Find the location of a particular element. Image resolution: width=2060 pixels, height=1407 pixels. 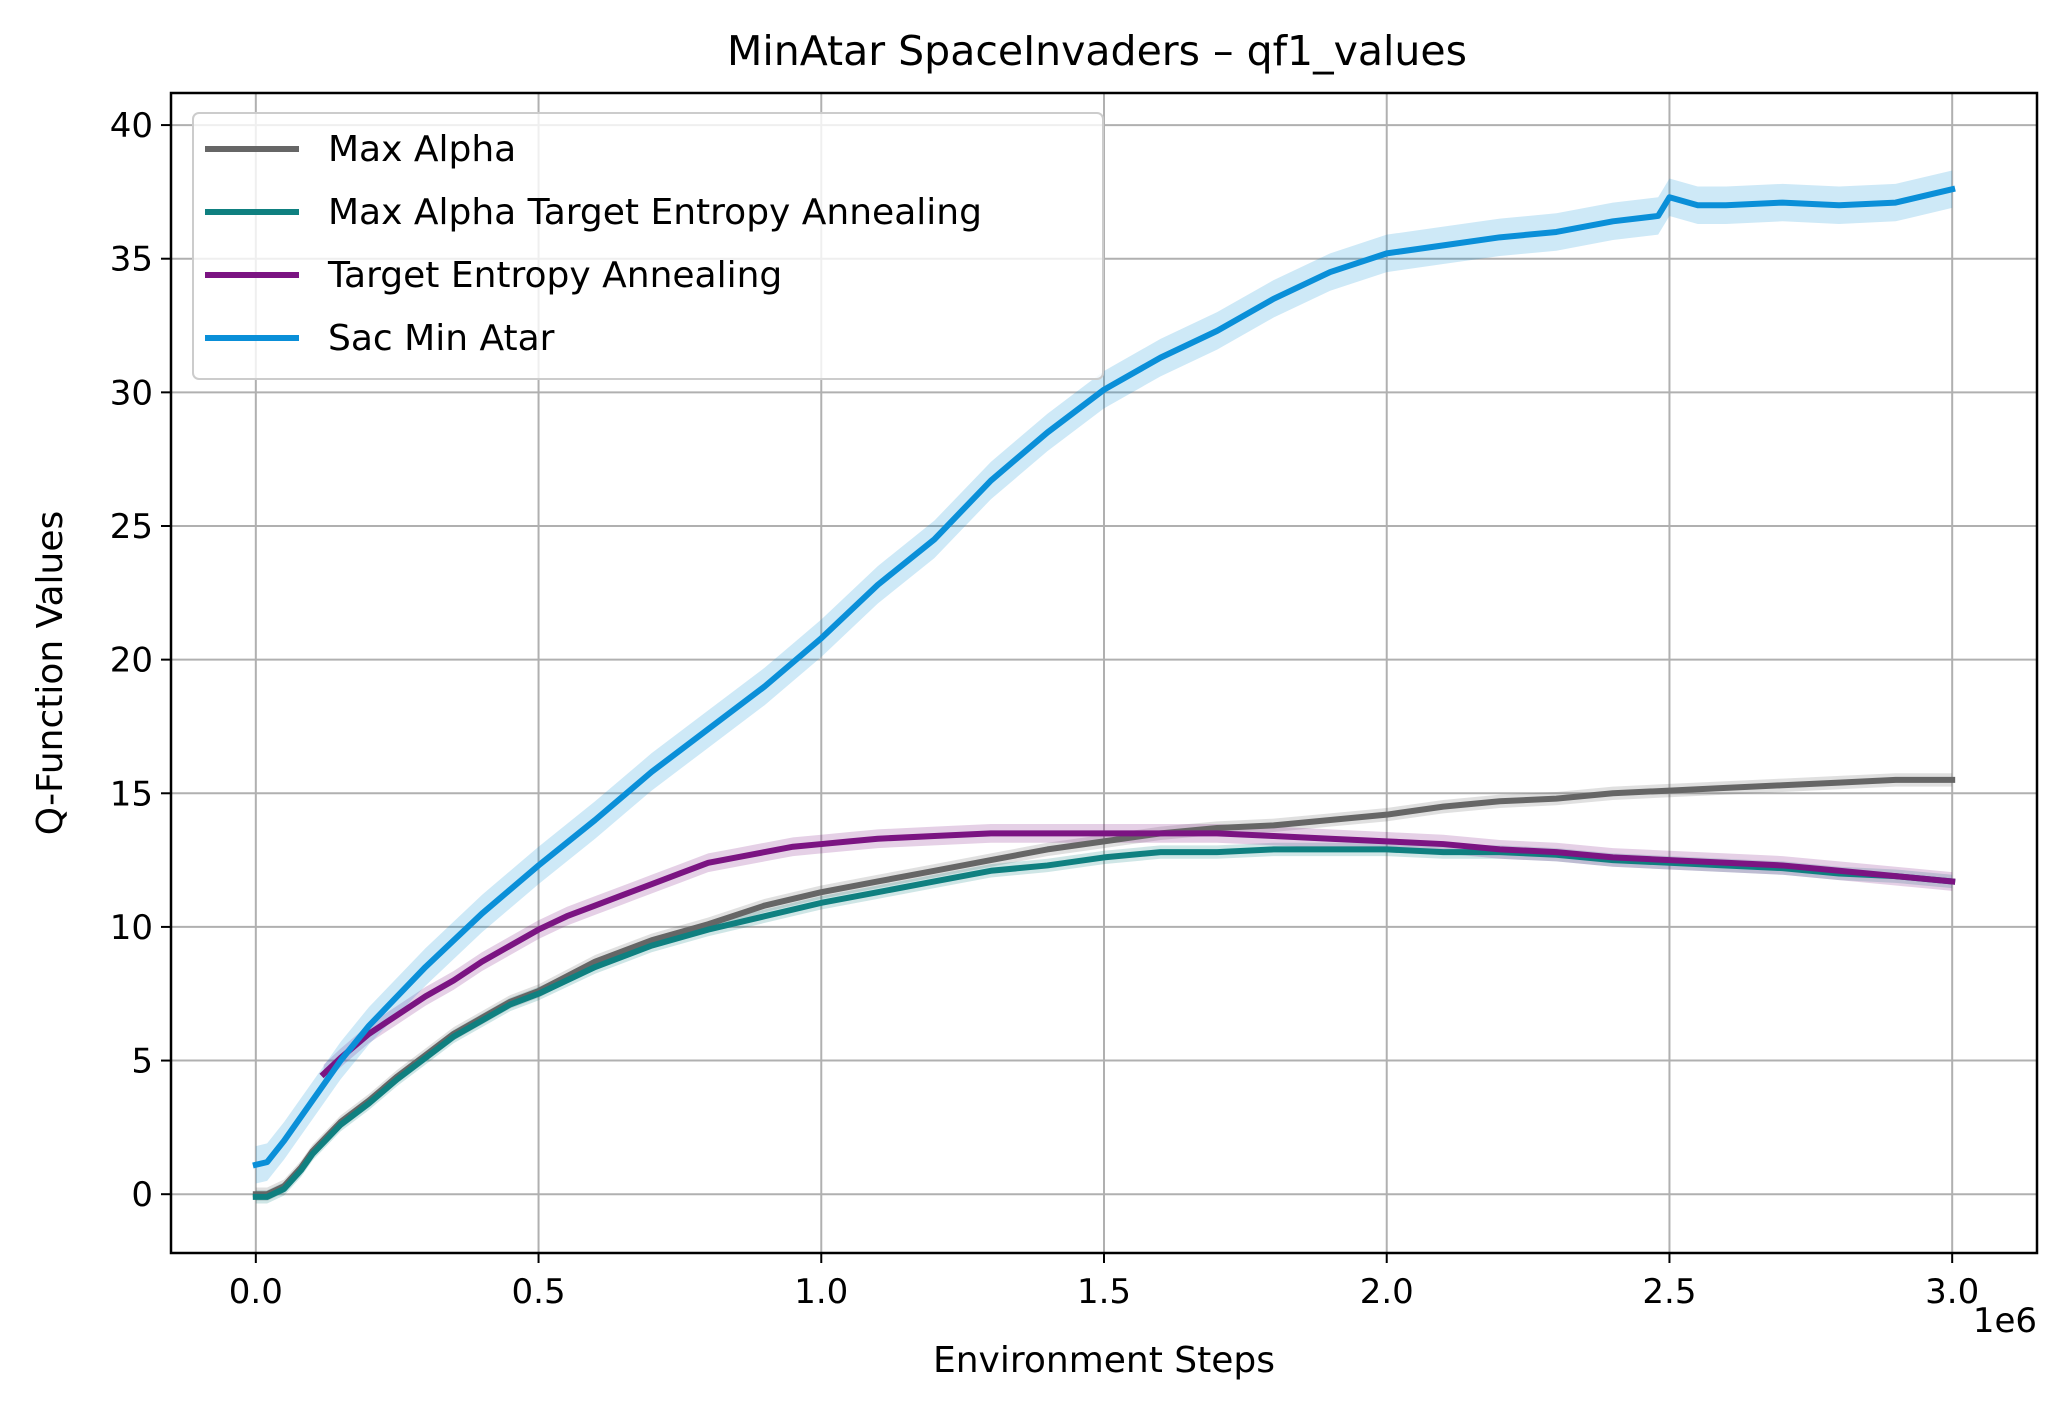

legend-label-sac-min-atar: Sac Min Atar is located at coordinates (441, 338).